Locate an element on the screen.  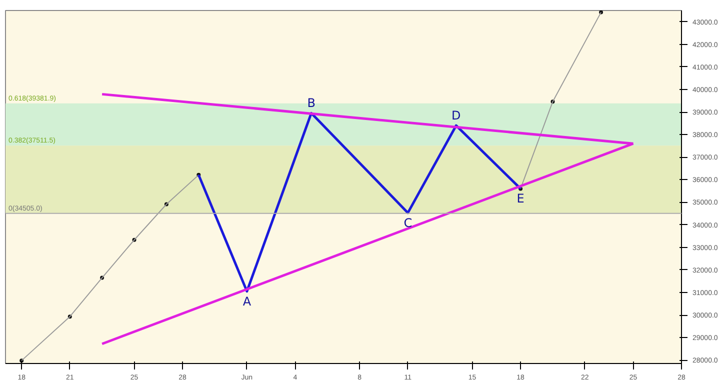
annotation: B is located at coordinates (311, 103).